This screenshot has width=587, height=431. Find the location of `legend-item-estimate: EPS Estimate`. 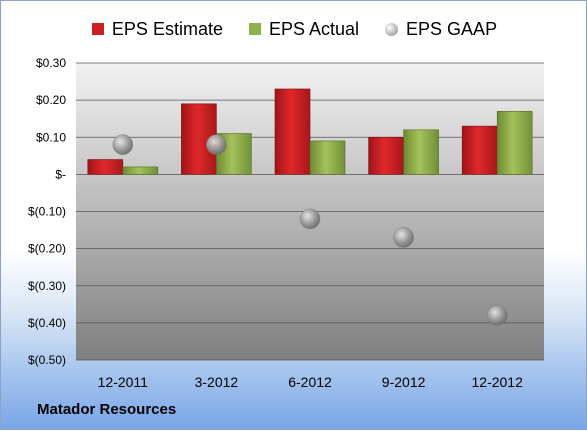

legend-item-estimate: EPS Estimate is located at coordinates (157, 29).